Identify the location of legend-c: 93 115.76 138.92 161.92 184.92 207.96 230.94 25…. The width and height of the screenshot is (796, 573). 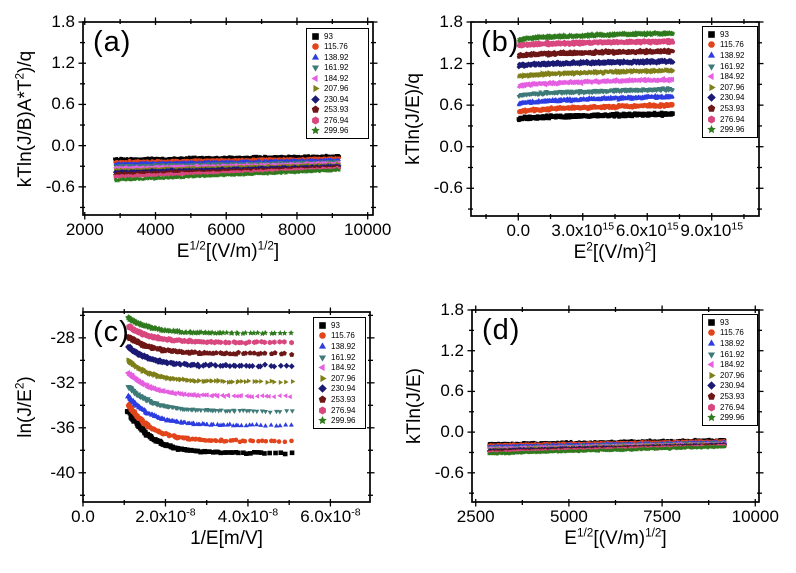
(339, 373).